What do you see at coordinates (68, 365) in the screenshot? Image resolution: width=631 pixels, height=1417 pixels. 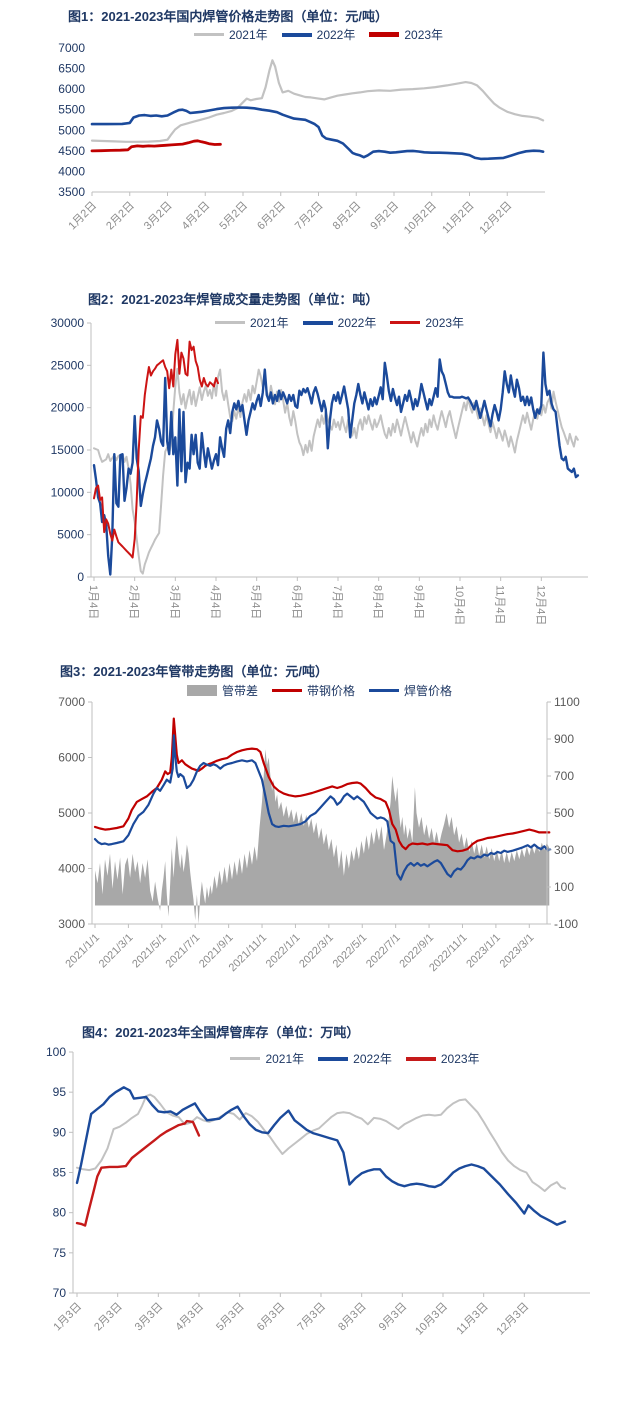 I see `svg-text: 25000` at bounding box center [68, 365].